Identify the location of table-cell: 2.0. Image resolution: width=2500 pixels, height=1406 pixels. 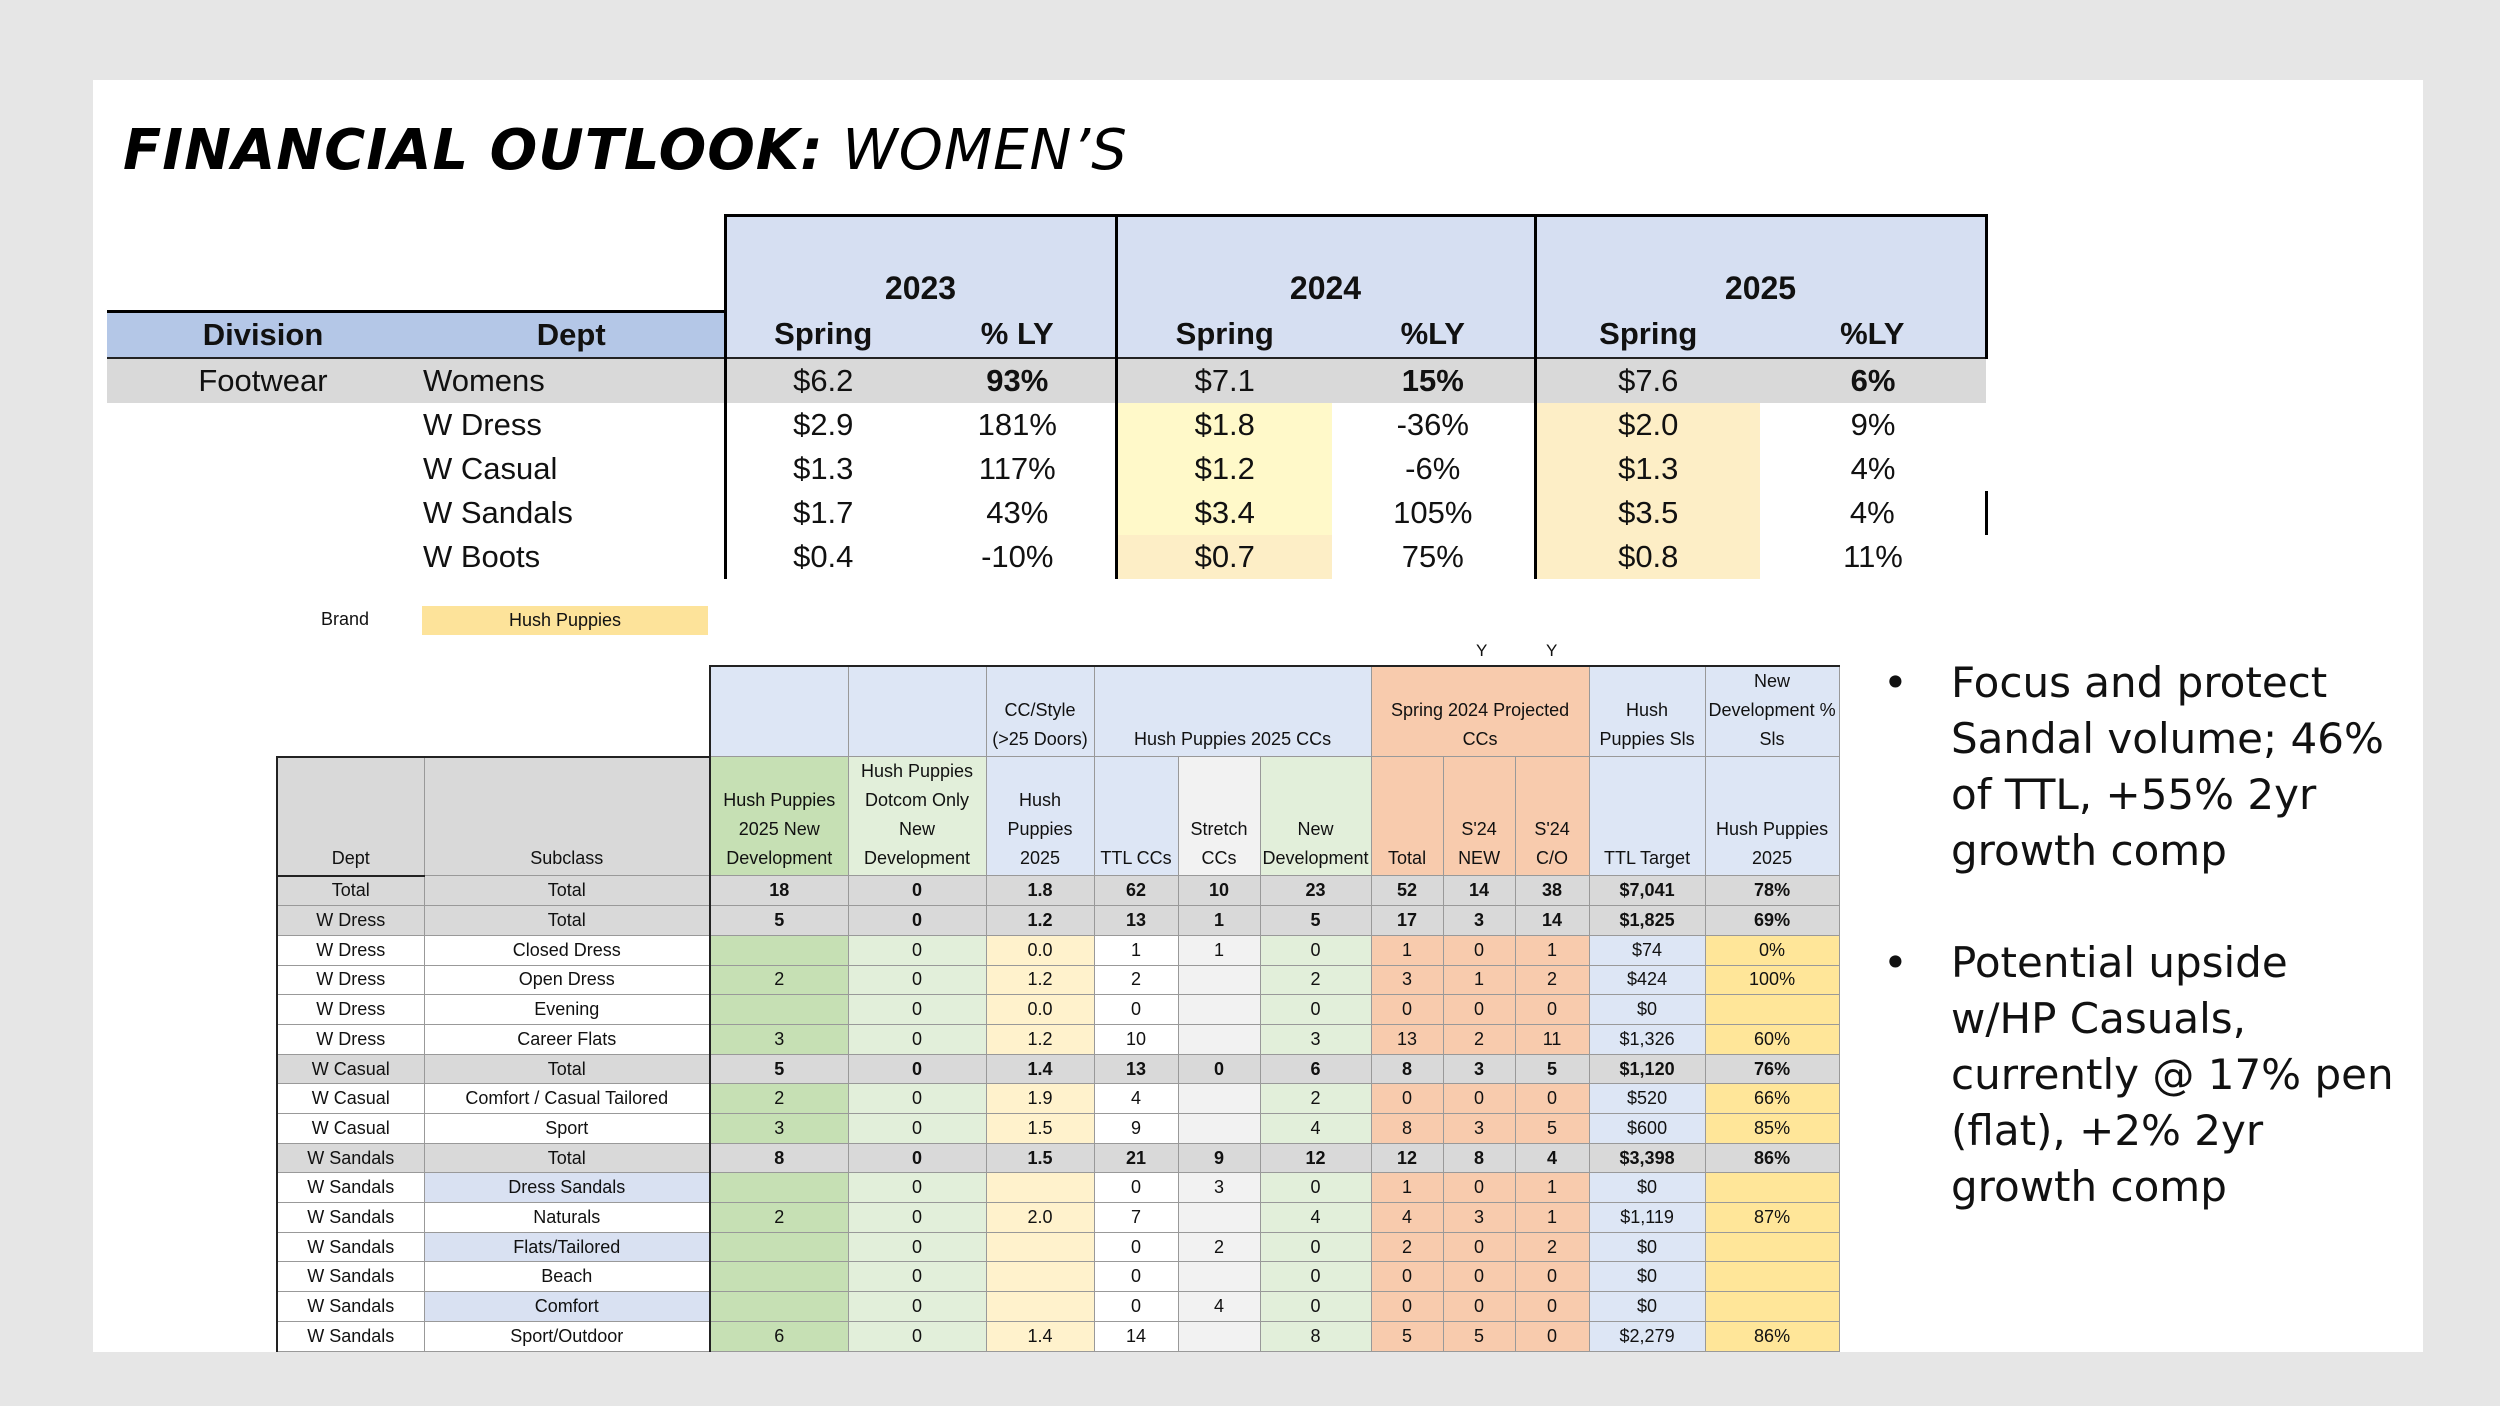
(1040, 1217).